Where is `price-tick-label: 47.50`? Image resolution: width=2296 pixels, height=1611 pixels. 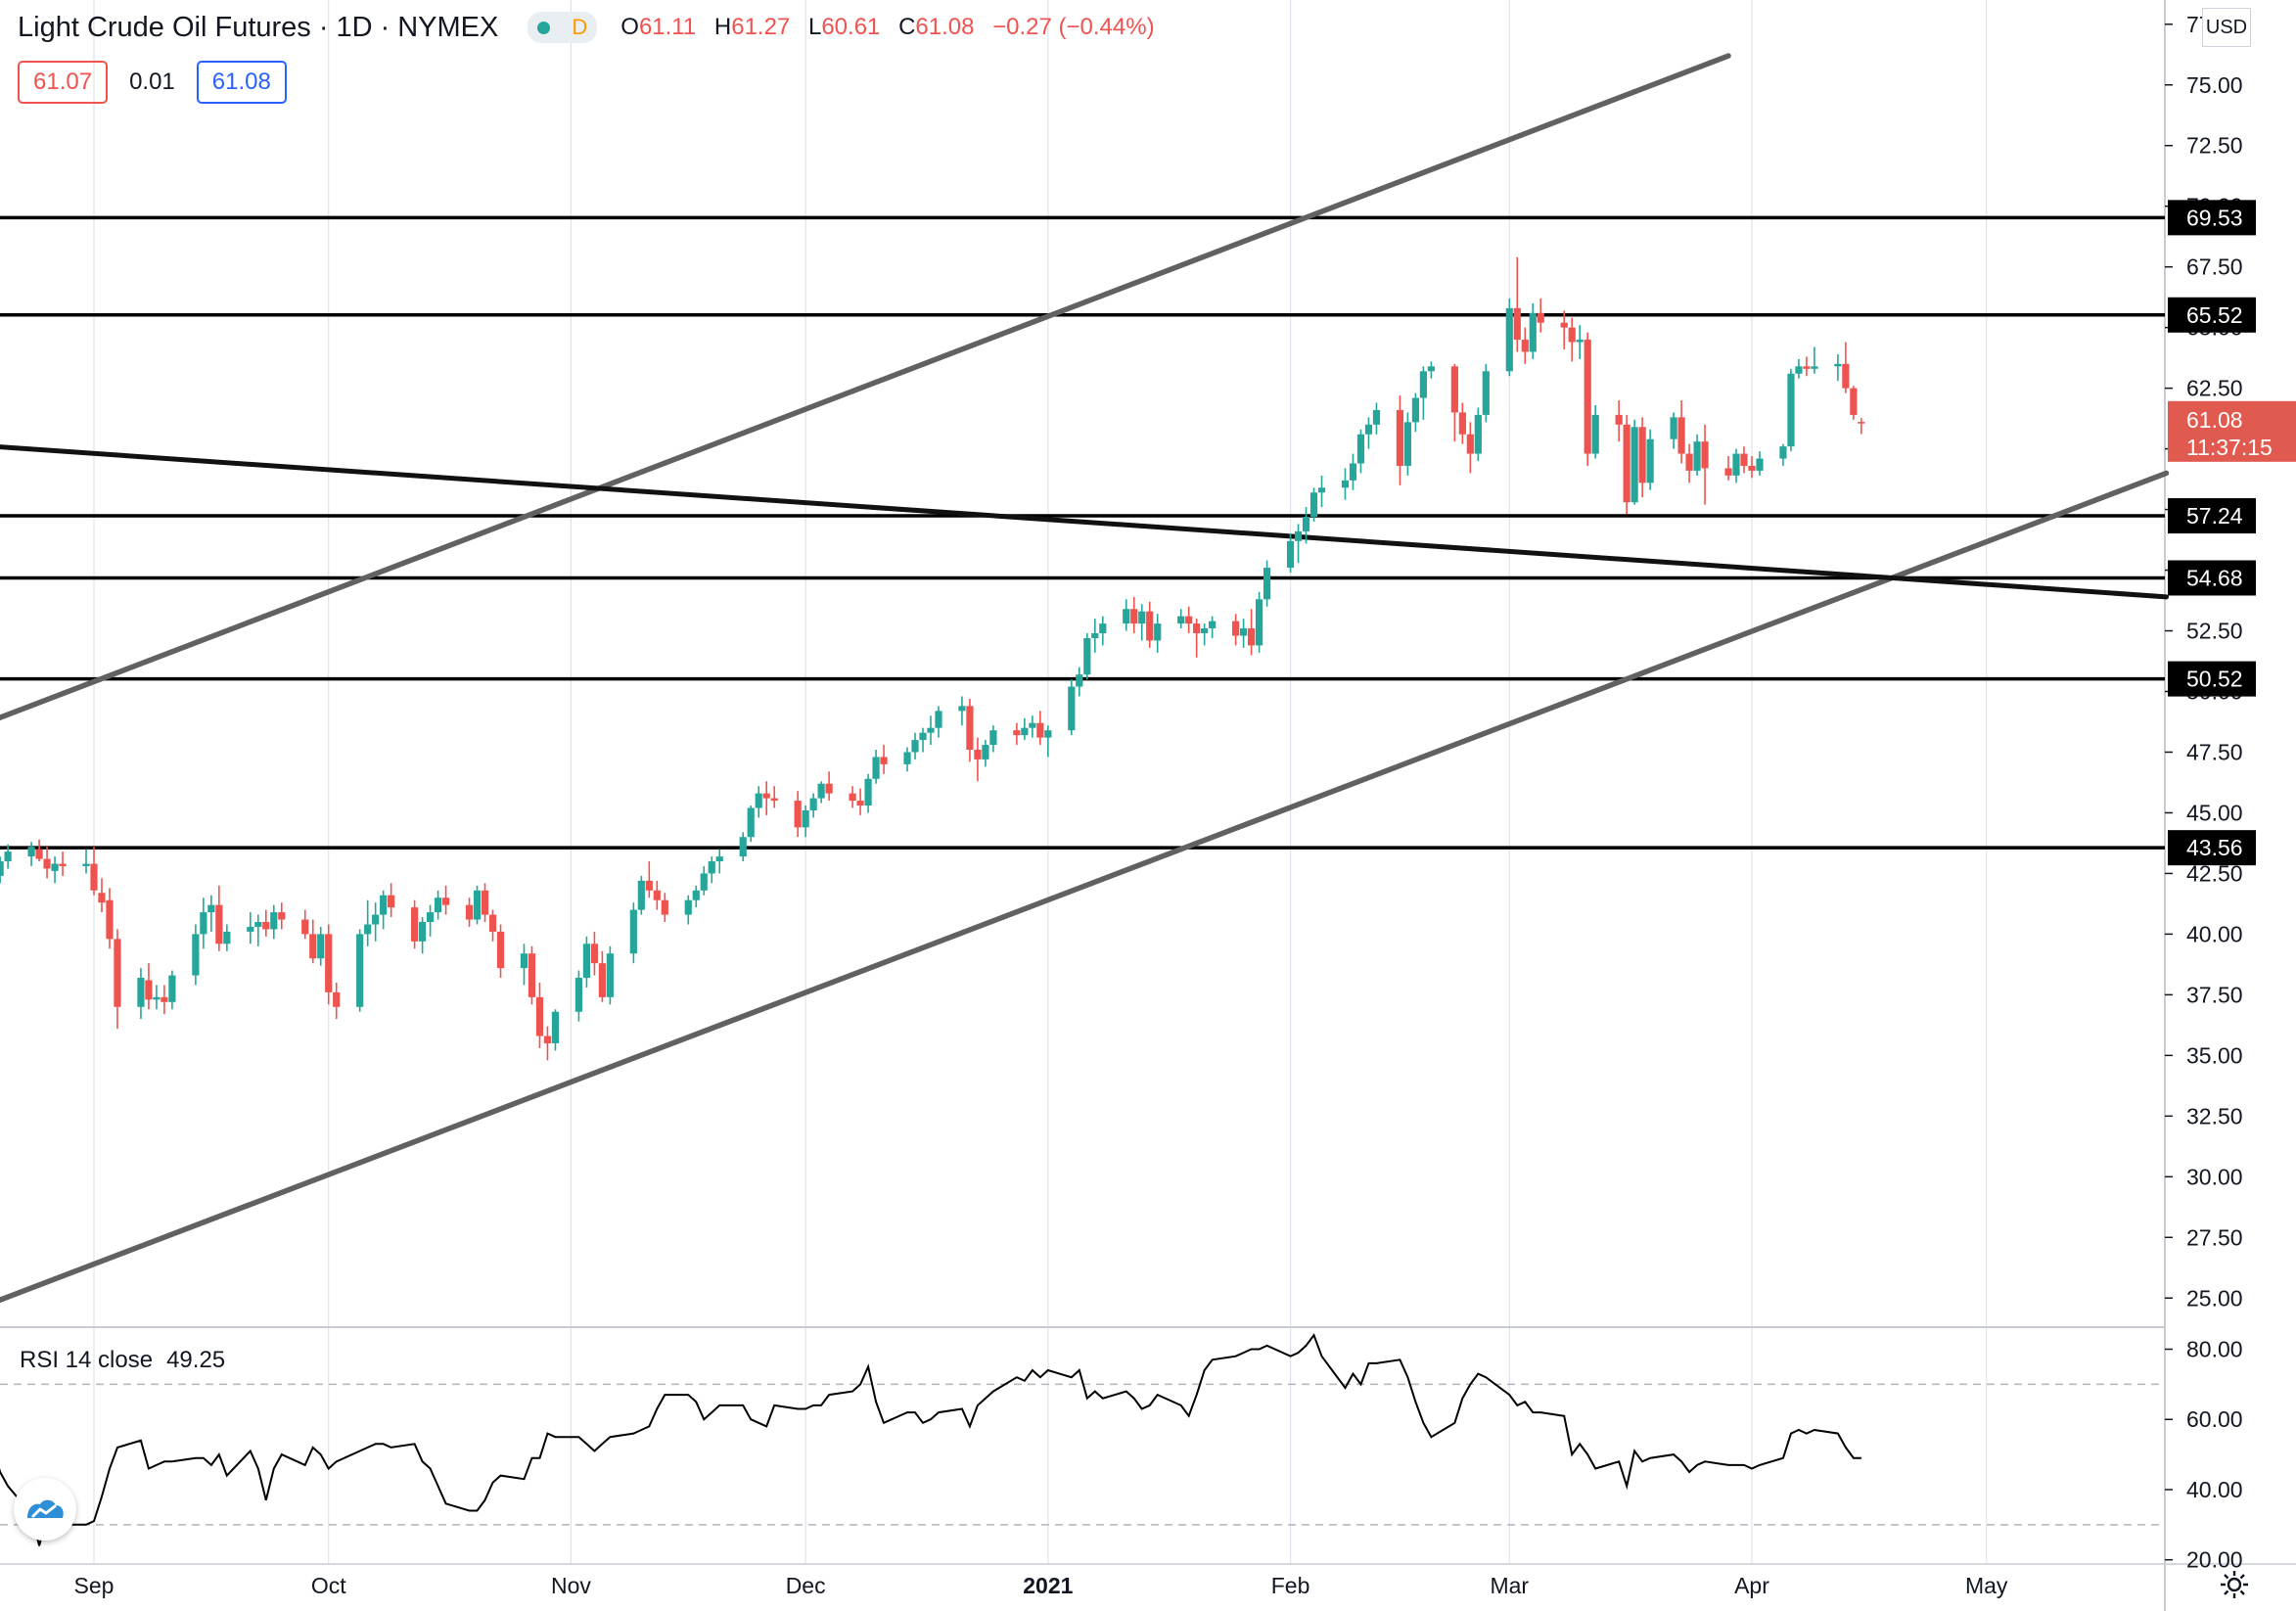 price-tick-label: 47.50 is located at coordinates (2214, 751).